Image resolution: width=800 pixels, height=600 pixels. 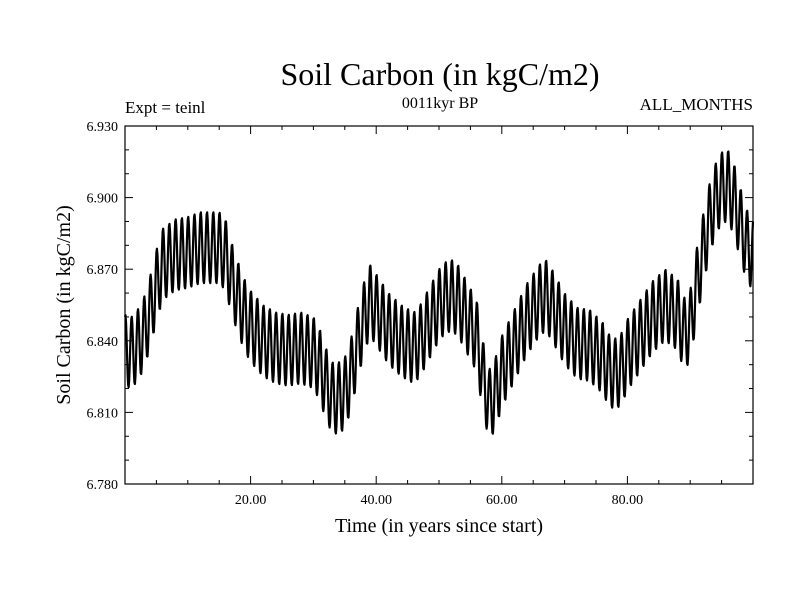 I want to click on experiment-label: Expt = teinl, so click(x=165, y=107).